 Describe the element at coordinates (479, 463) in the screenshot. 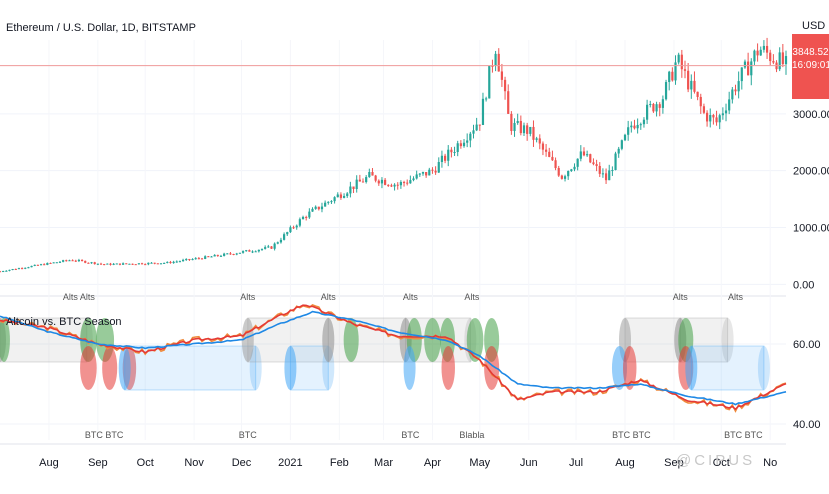

I see `x-tick-label: May` at that location.